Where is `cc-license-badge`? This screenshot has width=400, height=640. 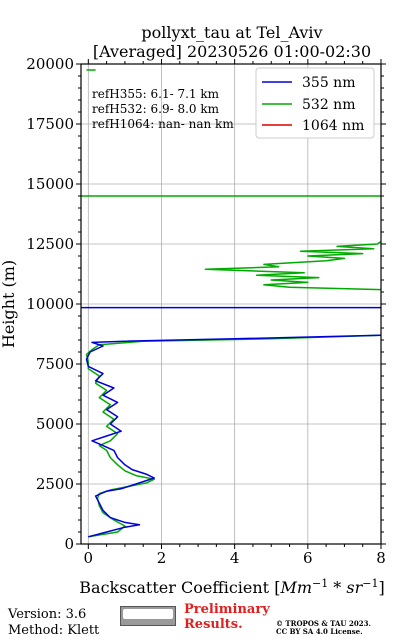 cc-license-badge is located at coordinates (148, 616).